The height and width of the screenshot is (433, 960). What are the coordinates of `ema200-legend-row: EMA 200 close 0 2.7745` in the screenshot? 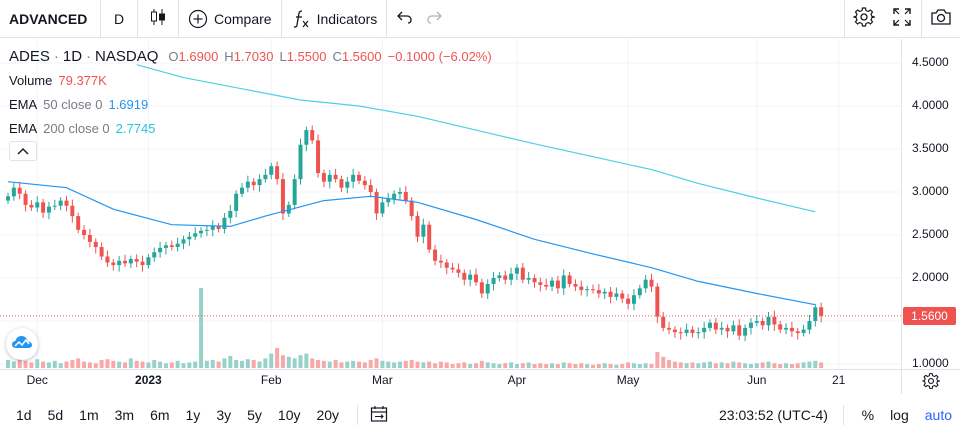 It's located at (253, 129).